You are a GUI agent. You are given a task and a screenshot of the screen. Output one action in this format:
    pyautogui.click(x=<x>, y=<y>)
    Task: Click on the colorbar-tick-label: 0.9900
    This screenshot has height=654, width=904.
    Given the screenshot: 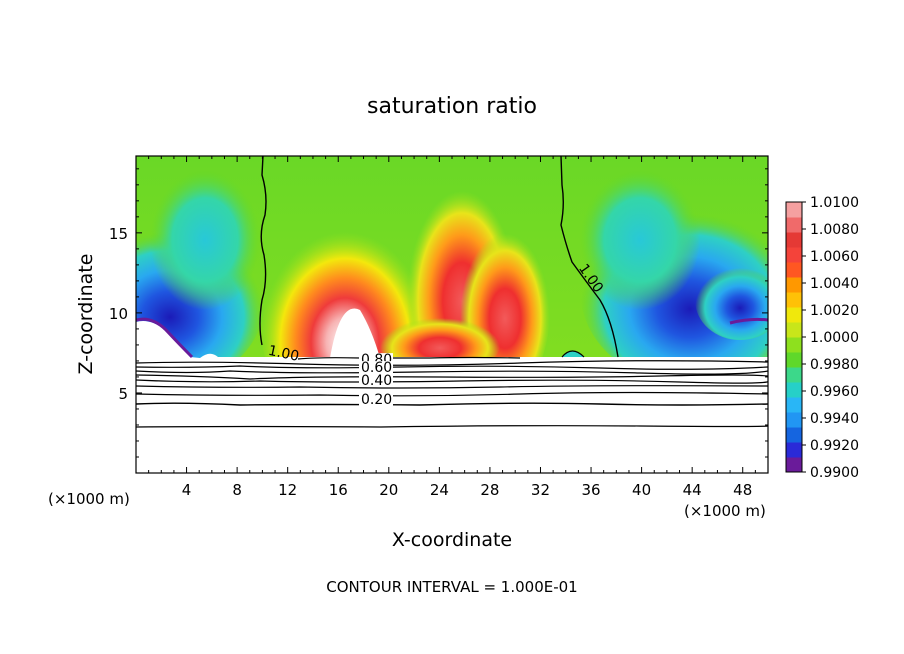 What is the action you would take?
    pyautogui.click(x=834, y=473)
    